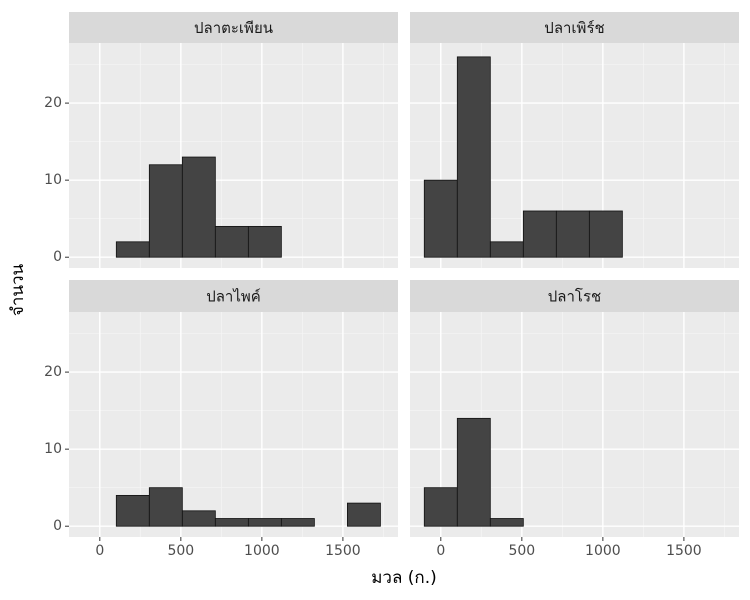 Image resolution: width=750 pixels, height=600 pixels. I want to click on facet-title: ปลาโรช, so click(574, 297).